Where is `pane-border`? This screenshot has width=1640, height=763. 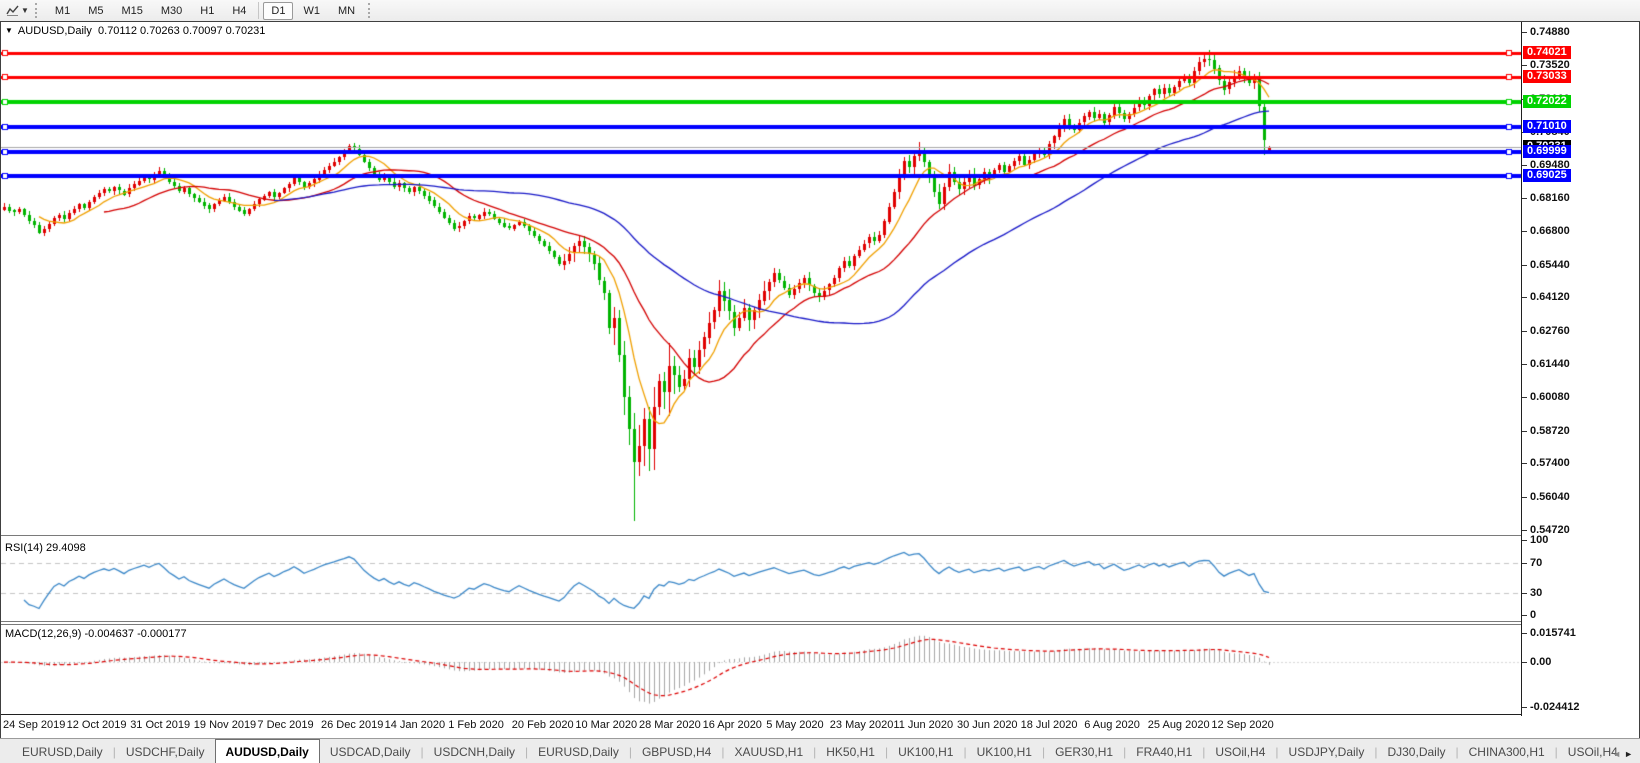 pane-border is located at coordinates (820, 714).